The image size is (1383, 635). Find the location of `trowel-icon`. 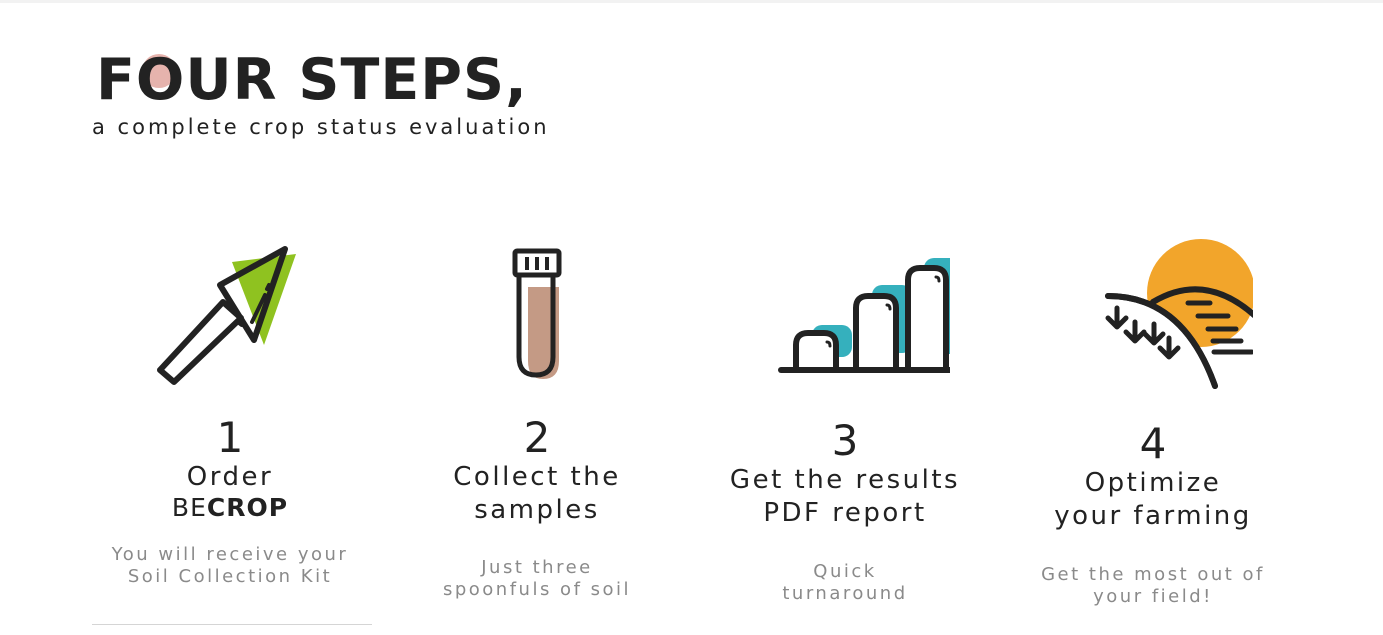

trowel-icon is located at coordinates (226, 315).